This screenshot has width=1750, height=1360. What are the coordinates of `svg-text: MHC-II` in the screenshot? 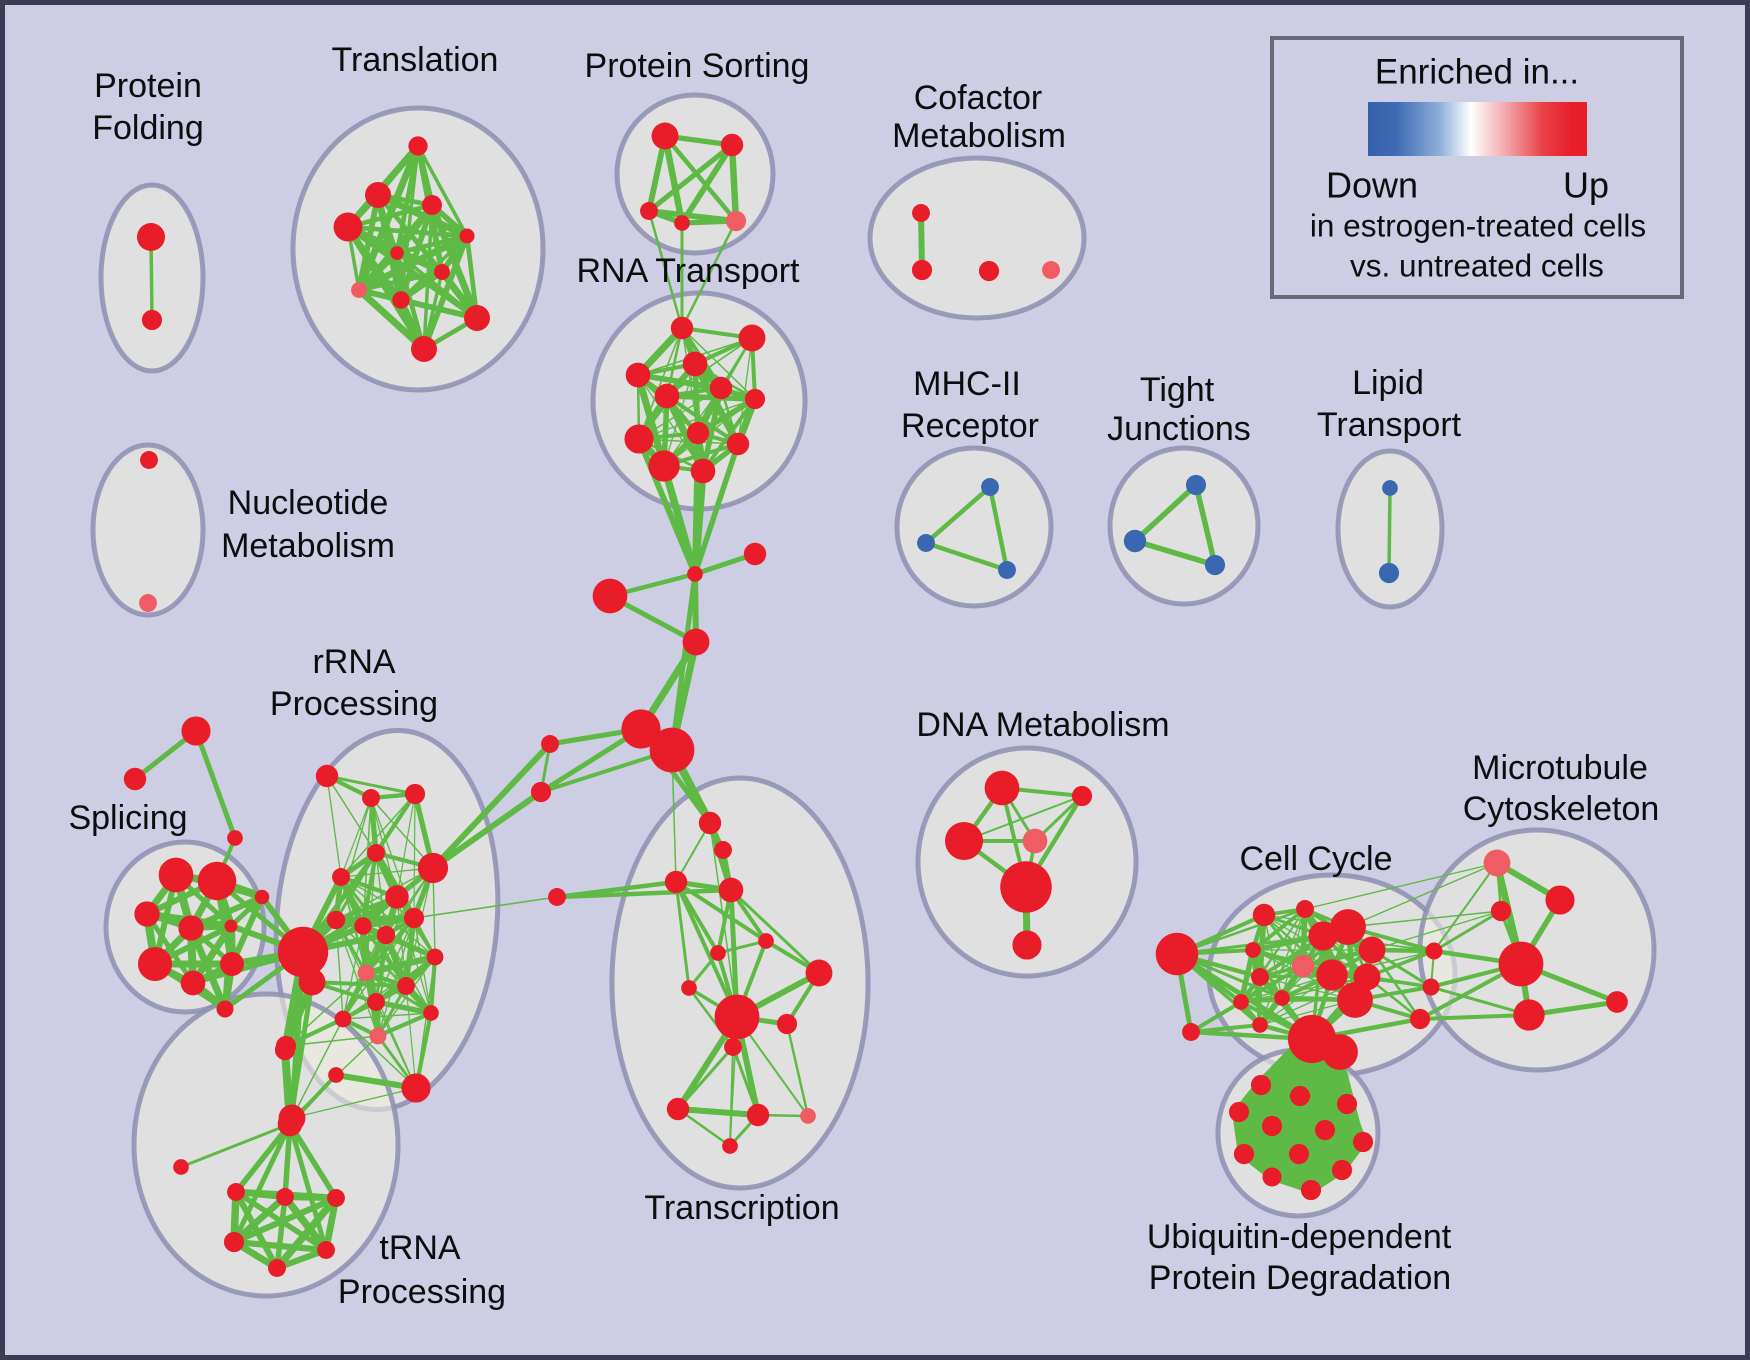 It's located at (967, 384).